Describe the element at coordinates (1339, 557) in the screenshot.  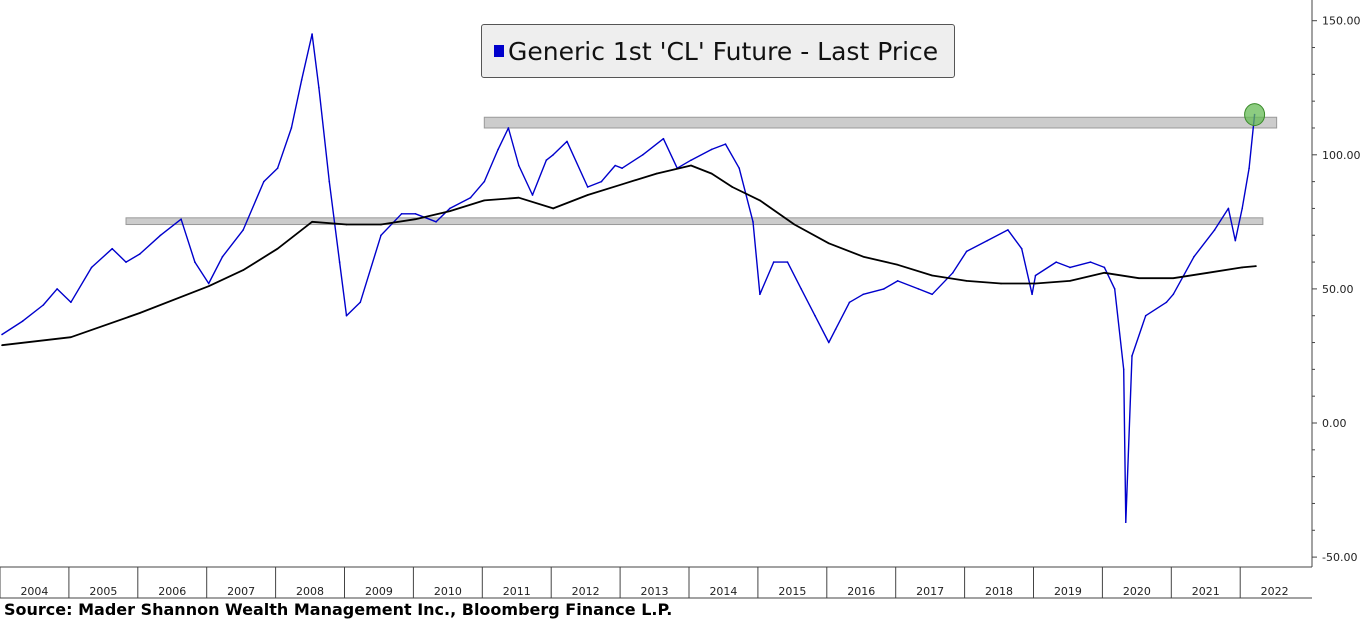
I see `y-tick-label: -50.00` at that location.